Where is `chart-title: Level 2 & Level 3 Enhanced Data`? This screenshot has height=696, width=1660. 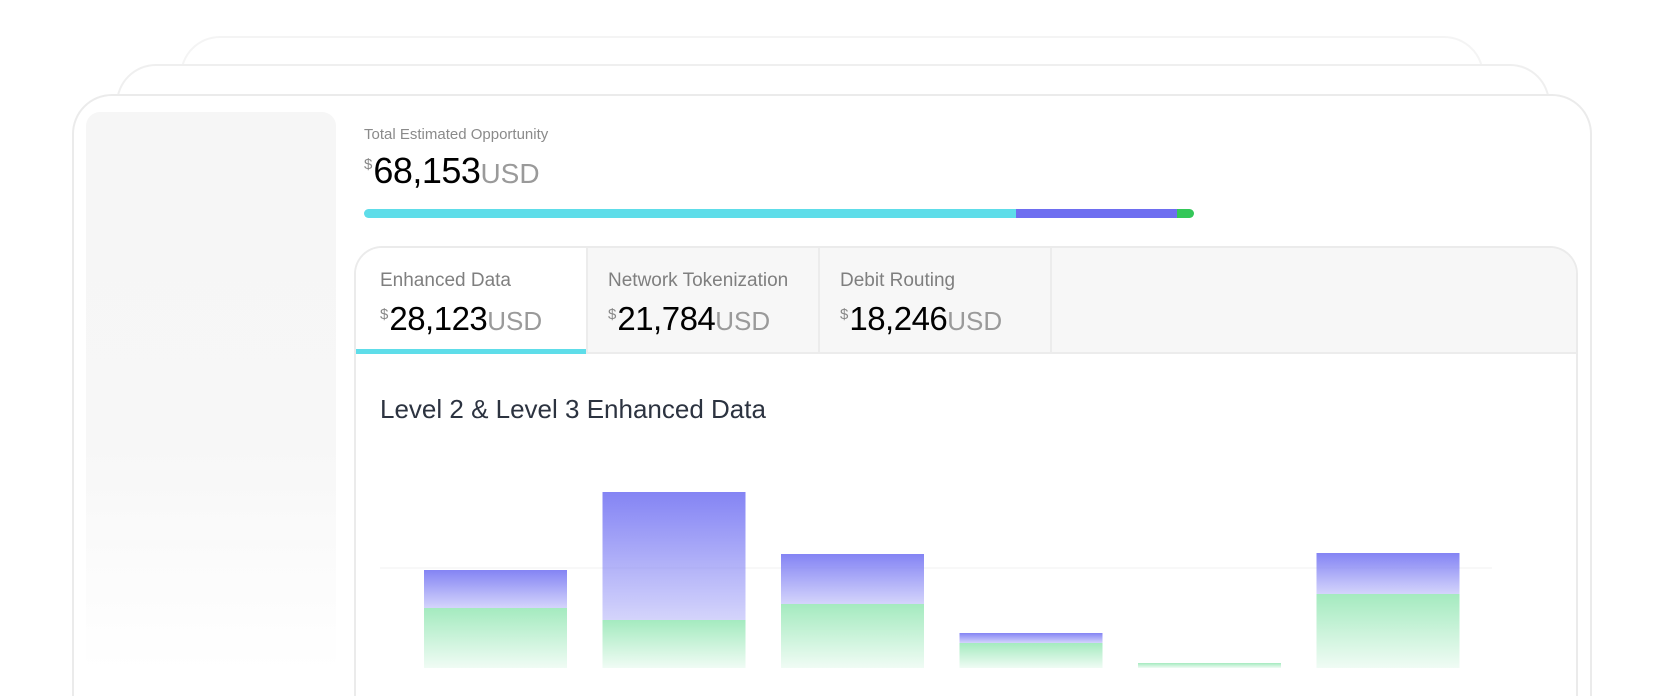 chart-title: Level 2 & Level 3 Enhanced Data is located at coordinates (573, 409).